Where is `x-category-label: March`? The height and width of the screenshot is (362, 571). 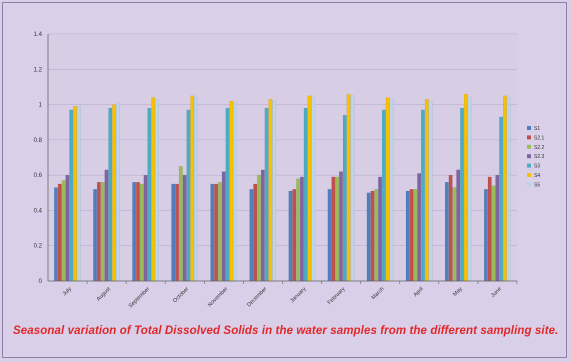 x-category-label: March is located at coordinates (378, 293).